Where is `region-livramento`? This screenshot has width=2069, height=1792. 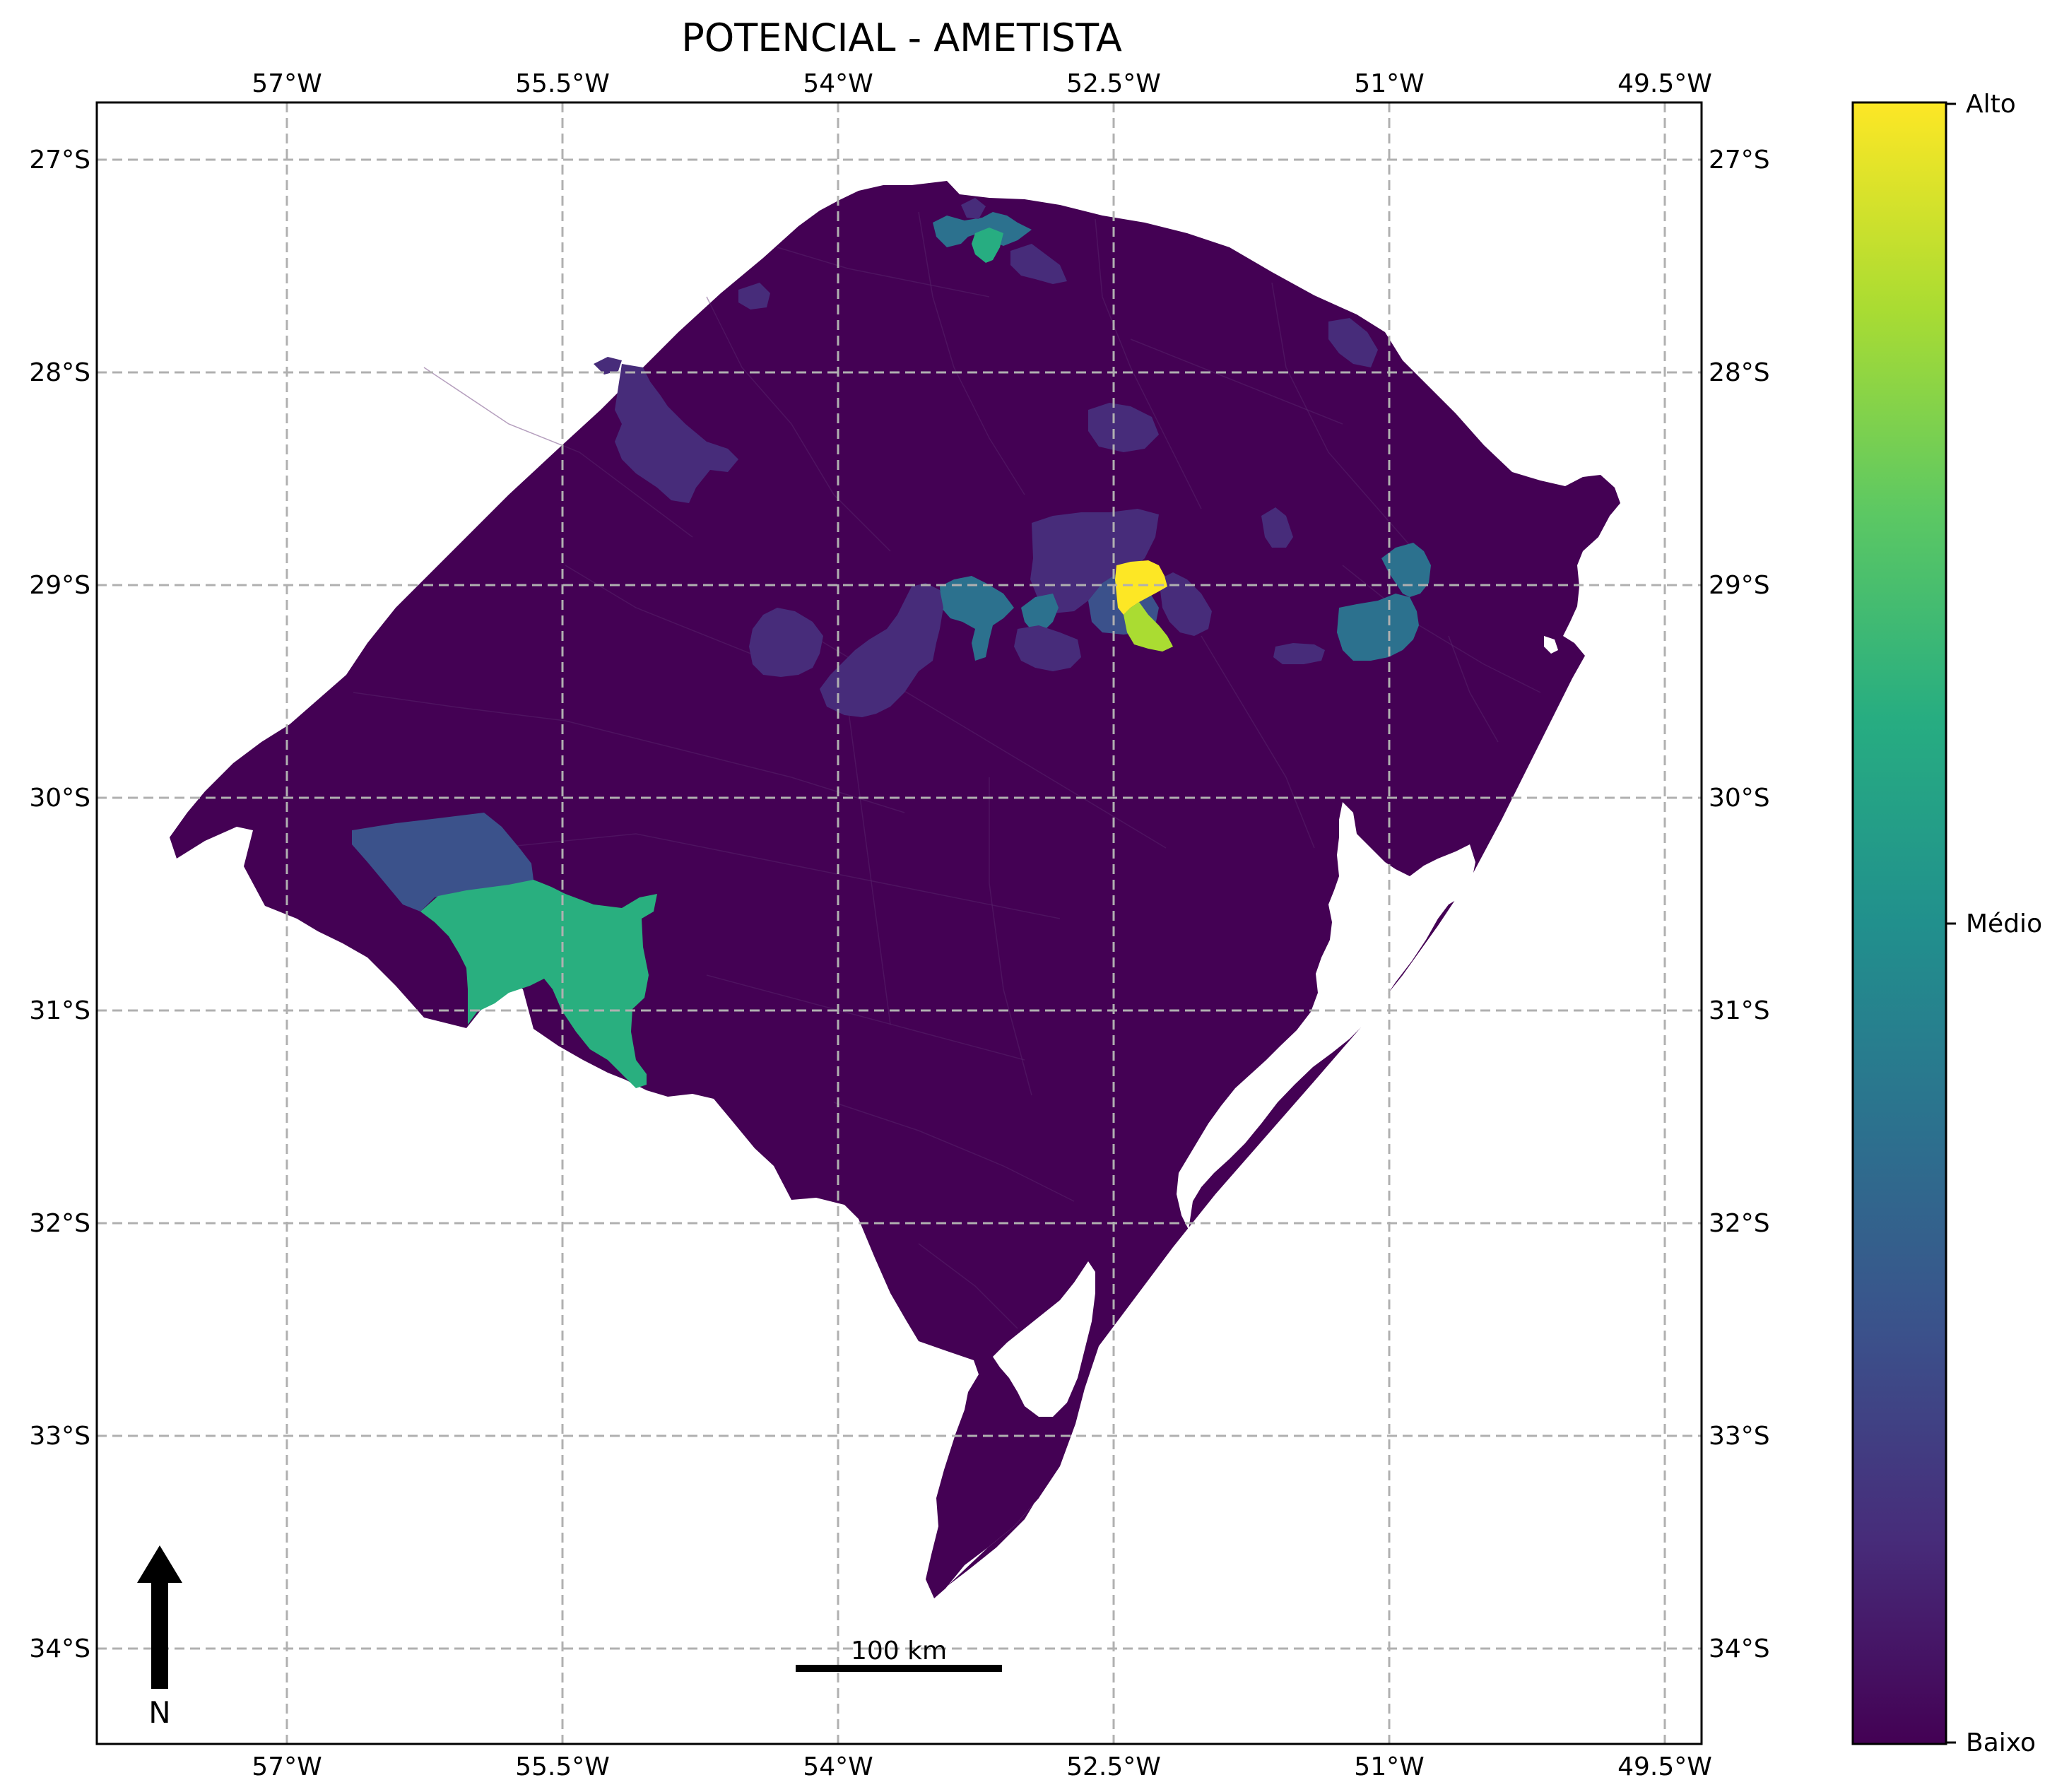 region-livramento is located at coordinates (538, 984).